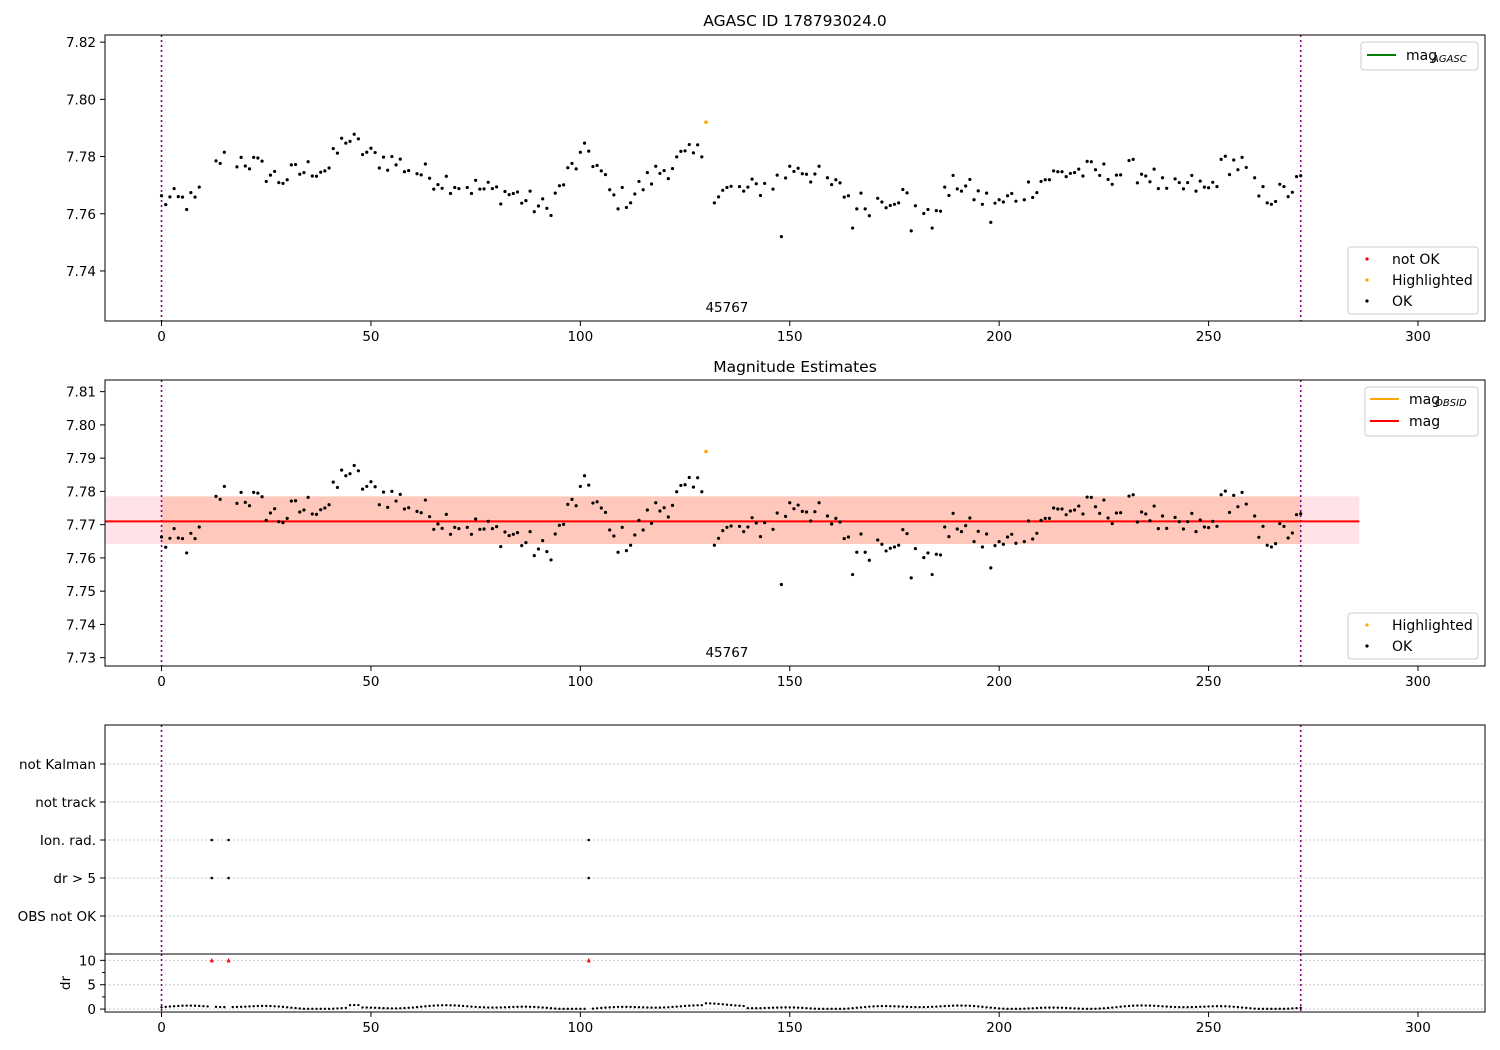 This screenshot has width=1500, height=1050. I want to click on p1-xtick-label: 50, so click(370, 337).